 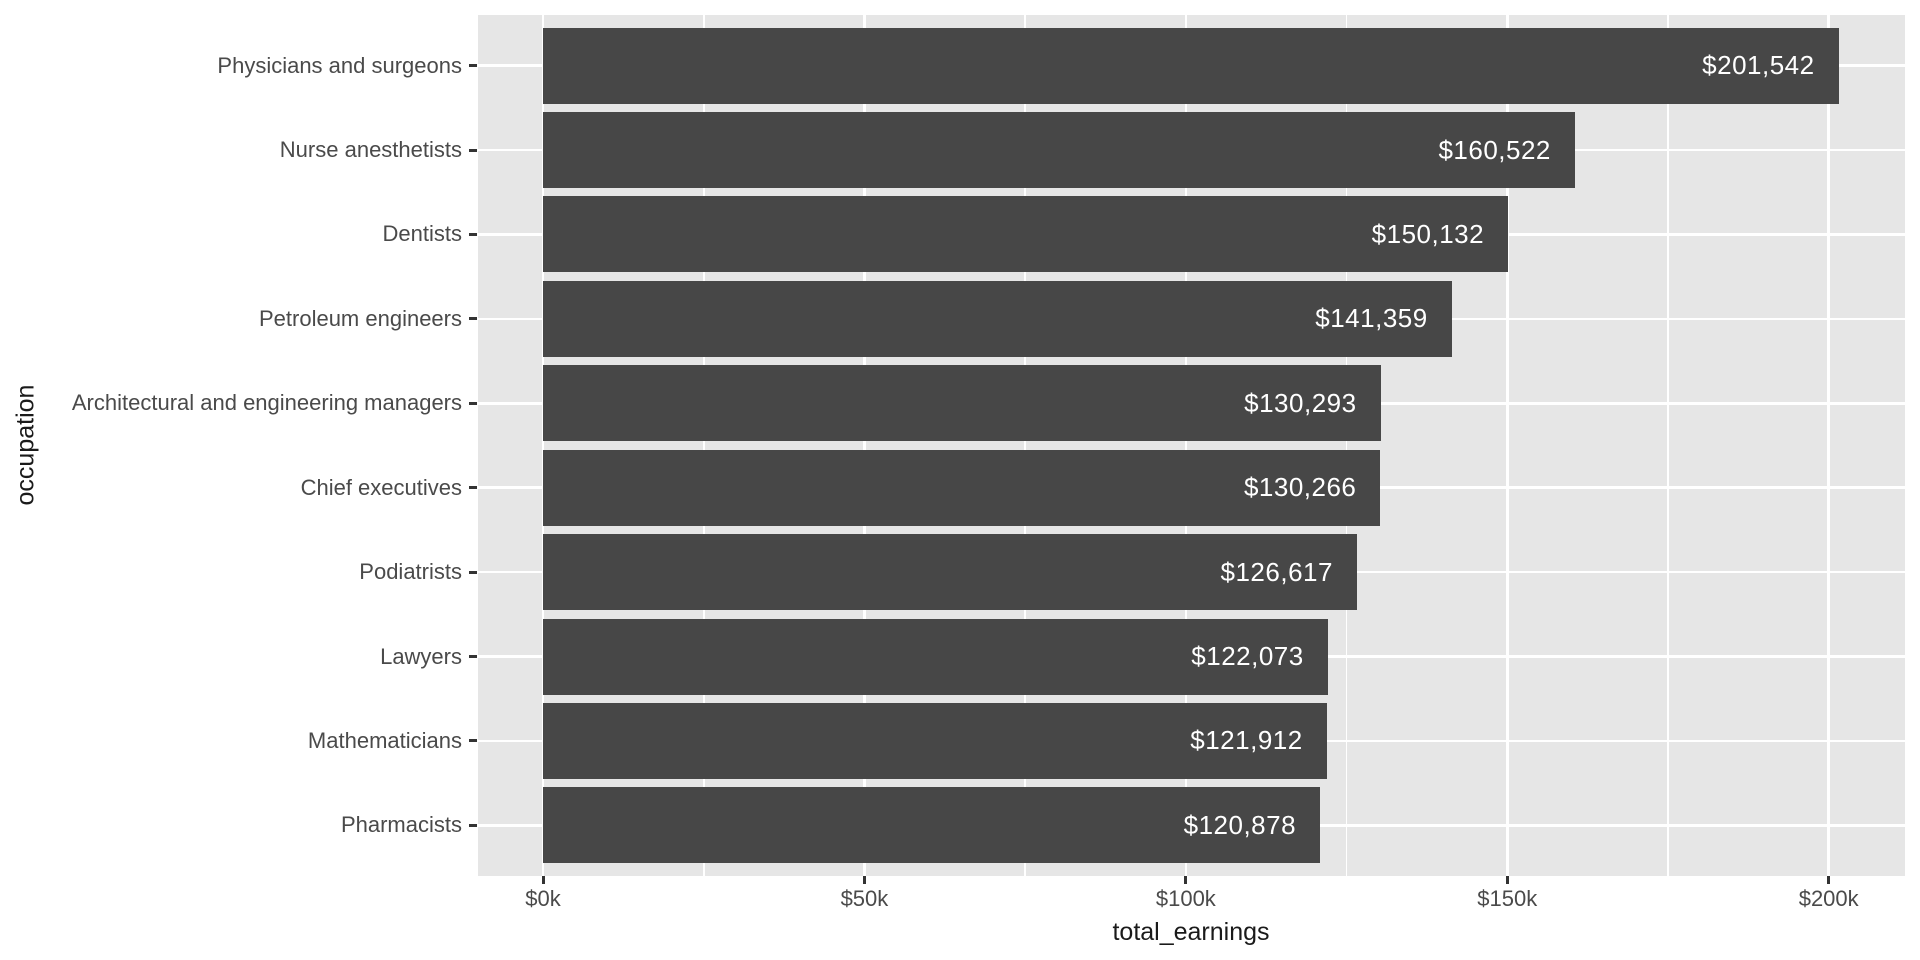 I want to click on bar-value-label: $120,878, so click(x=1240, y=824).